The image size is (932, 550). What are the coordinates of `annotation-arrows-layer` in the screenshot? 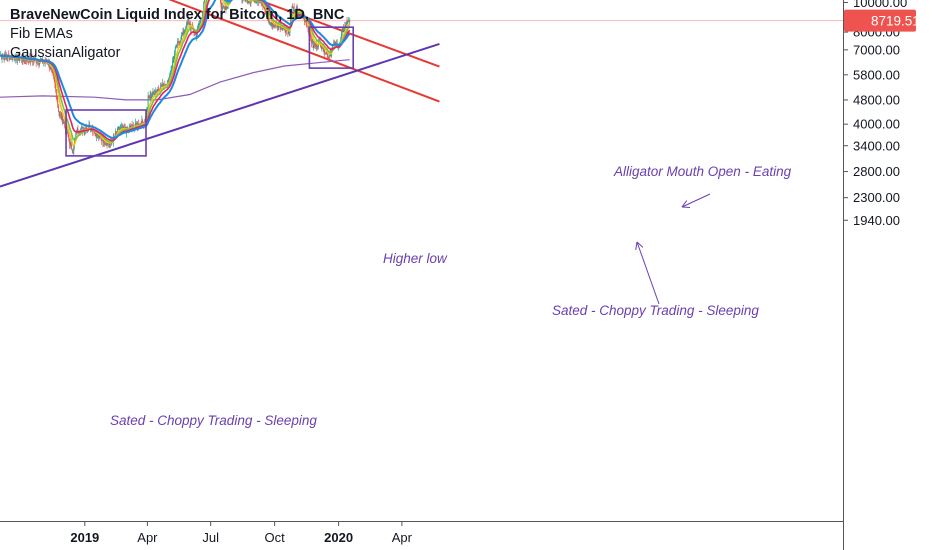 It's located at (673, 249).